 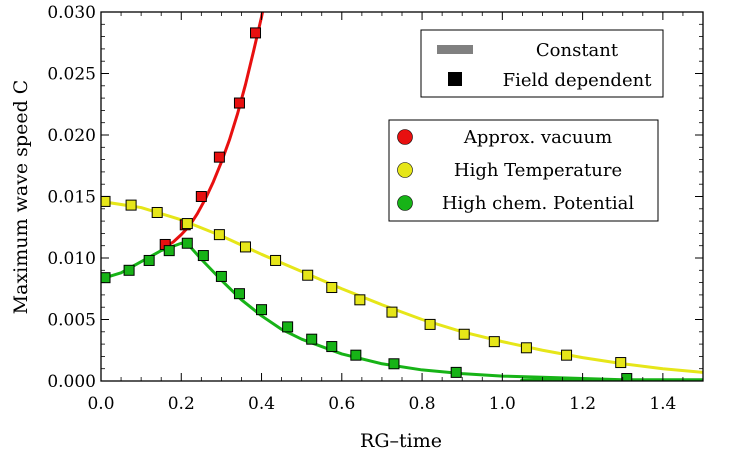 I want to click on legend-constant-swatch, so click(x=455, y=49).